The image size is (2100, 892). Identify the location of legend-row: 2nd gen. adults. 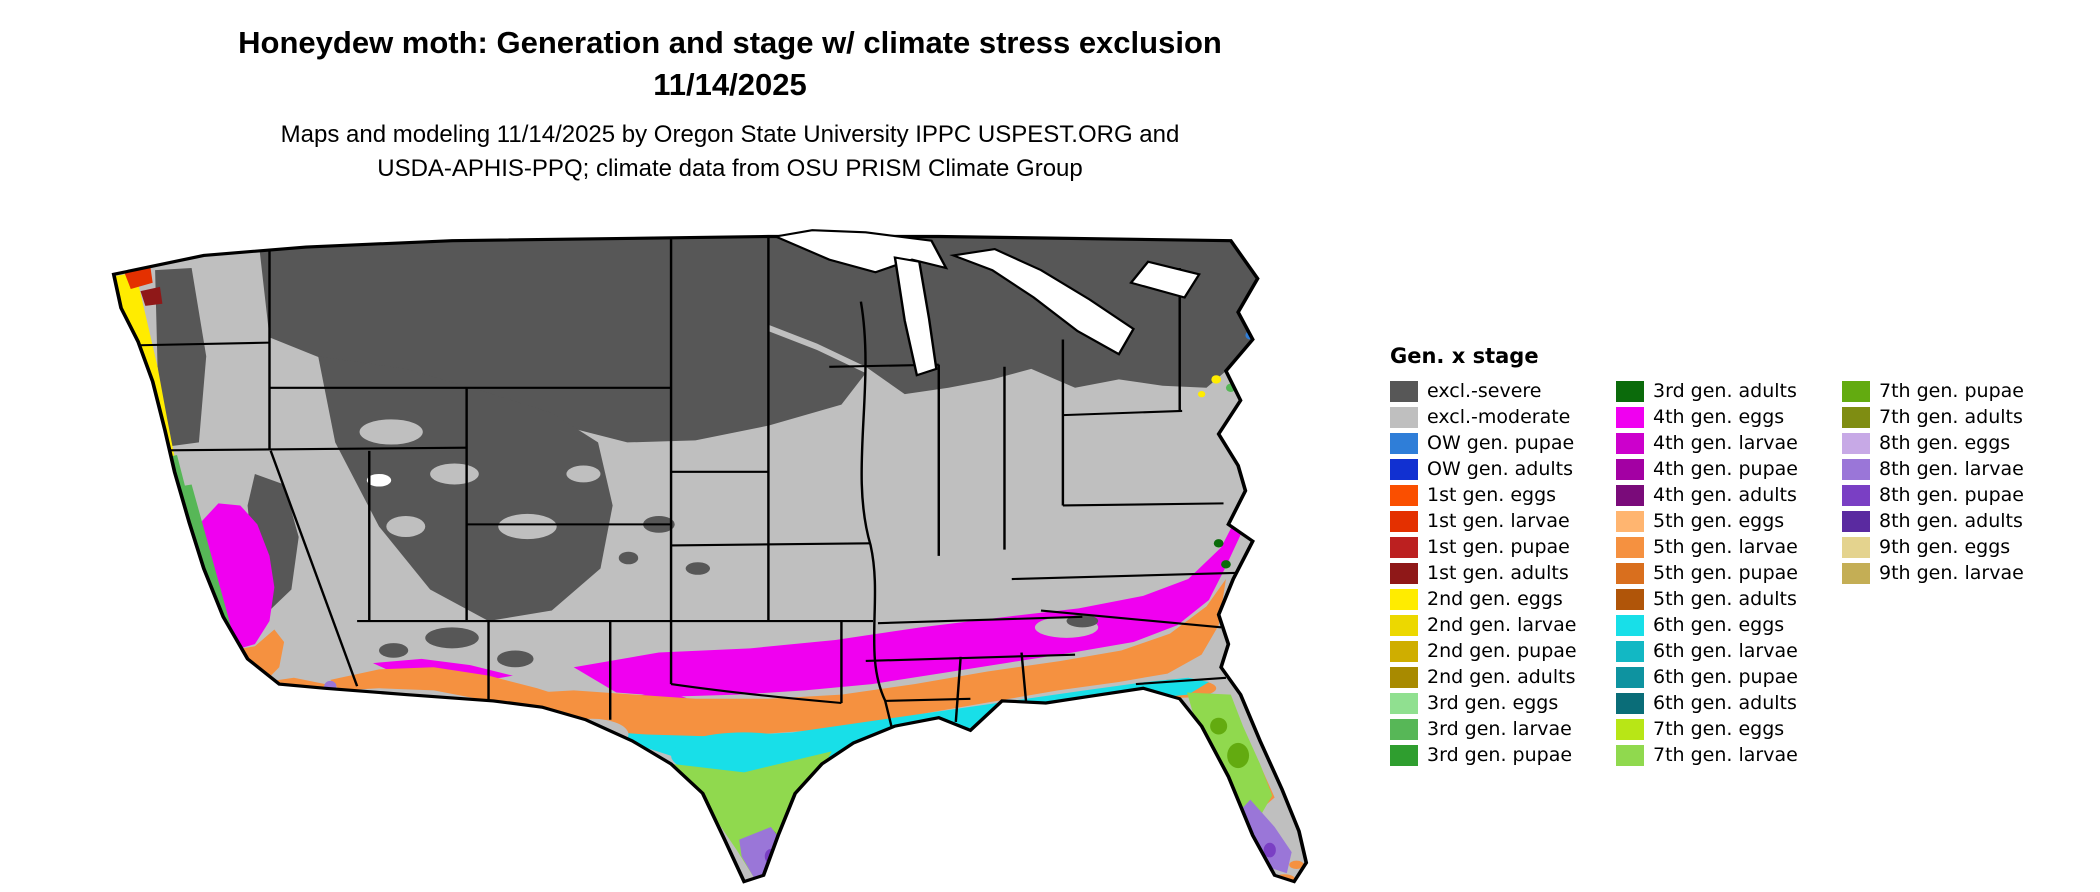
(1503, 677).